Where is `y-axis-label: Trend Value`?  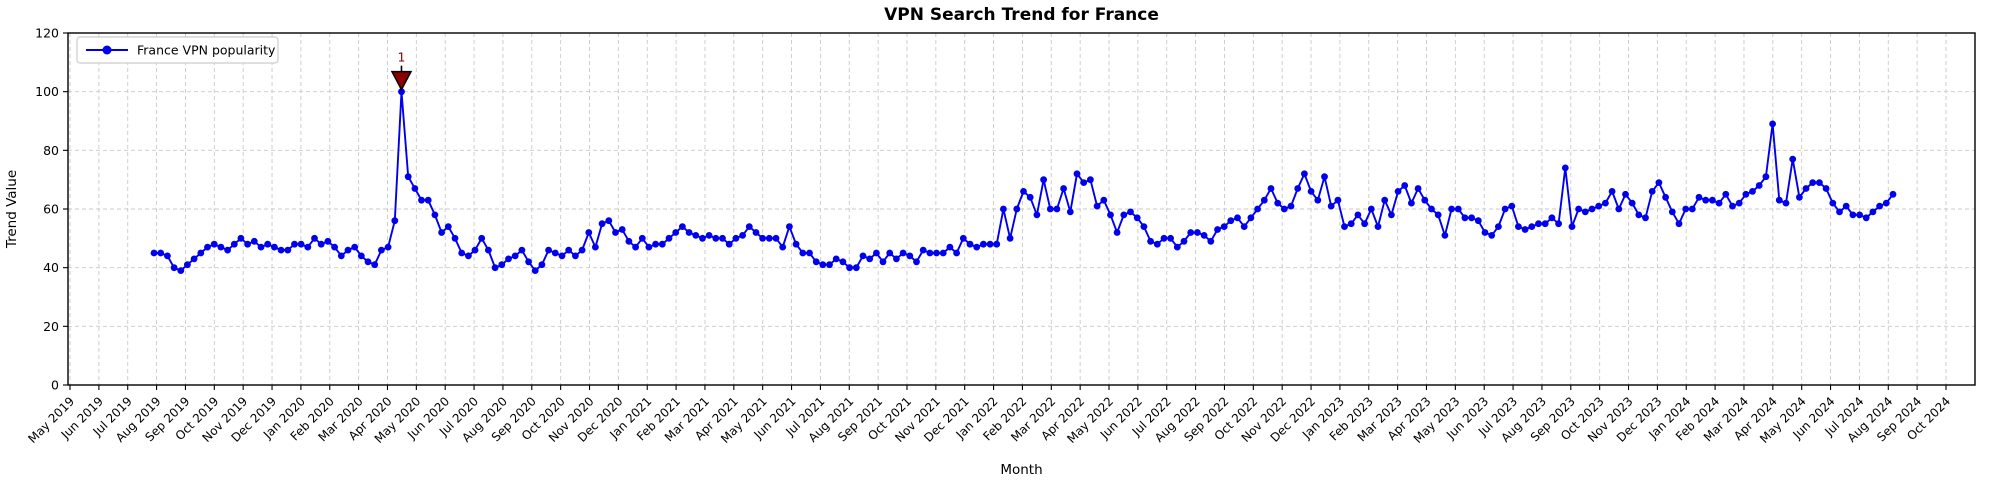
y-axis-label: Trend Value is located at coordinates (12, 209).